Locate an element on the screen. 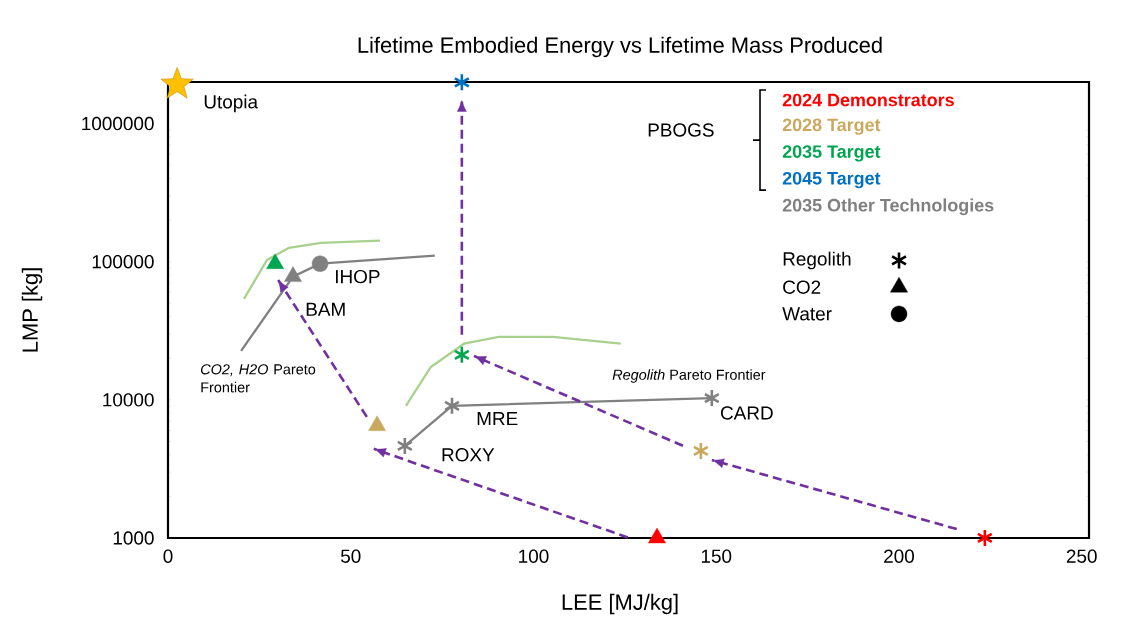 This screenshot has height=641, width=1125. annotation: ROXY is located at coordinates (468, 455).